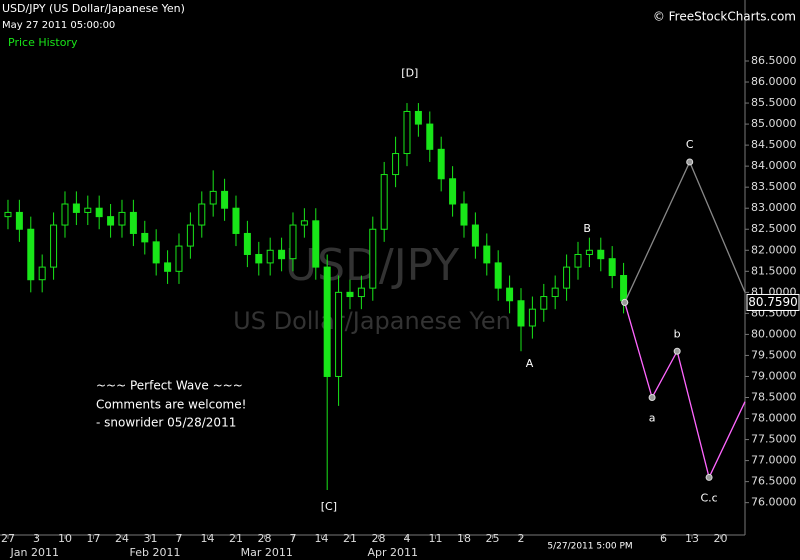 The height and width of the screenshot is (560, 800). Describe the element at coordinates (774, 375) in the screenshot. I see `y-tick-label: 79.0000` at that location.